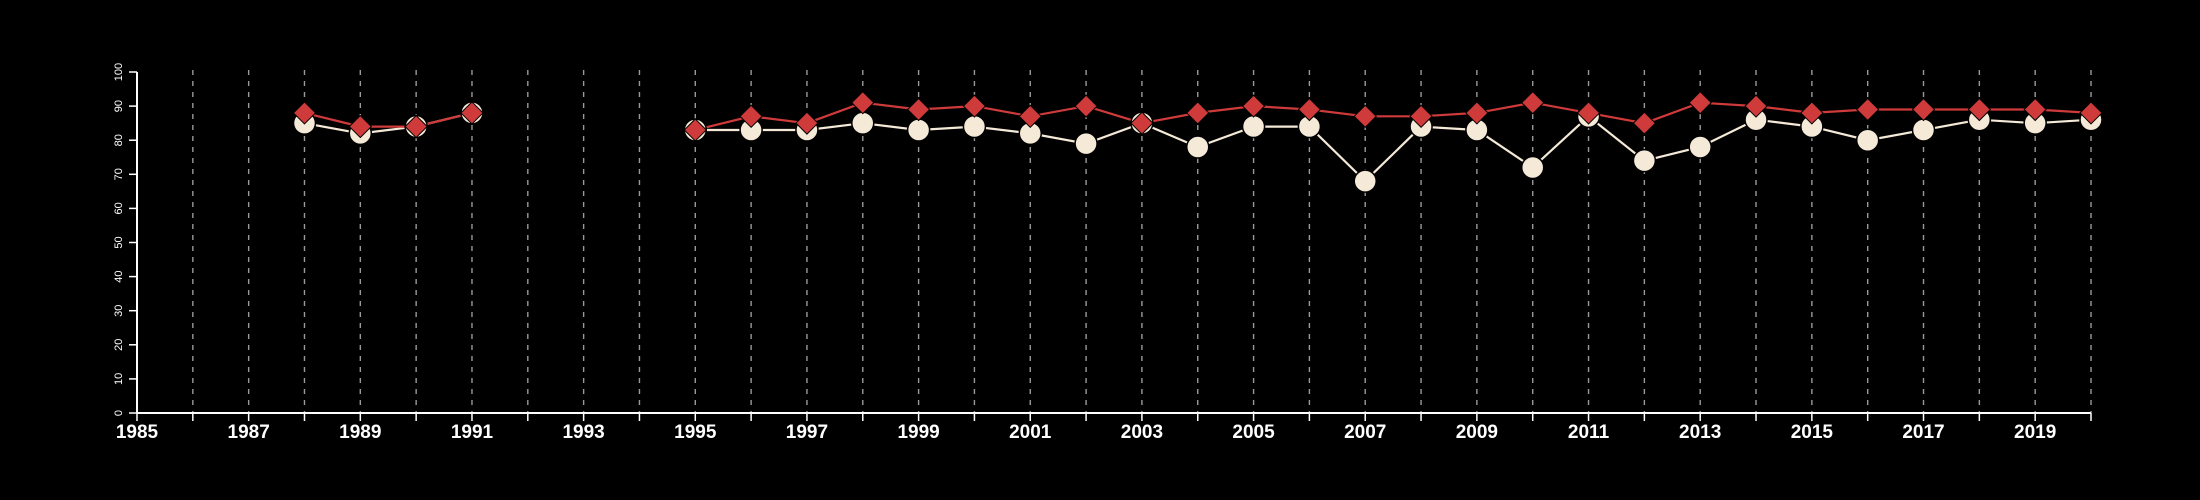 Image resolution: width=2200 pixels, height=500 pixels. Describe the element at coordinates (119, 345) in the screenshot. I see `y-tick-label: 20` at that location.